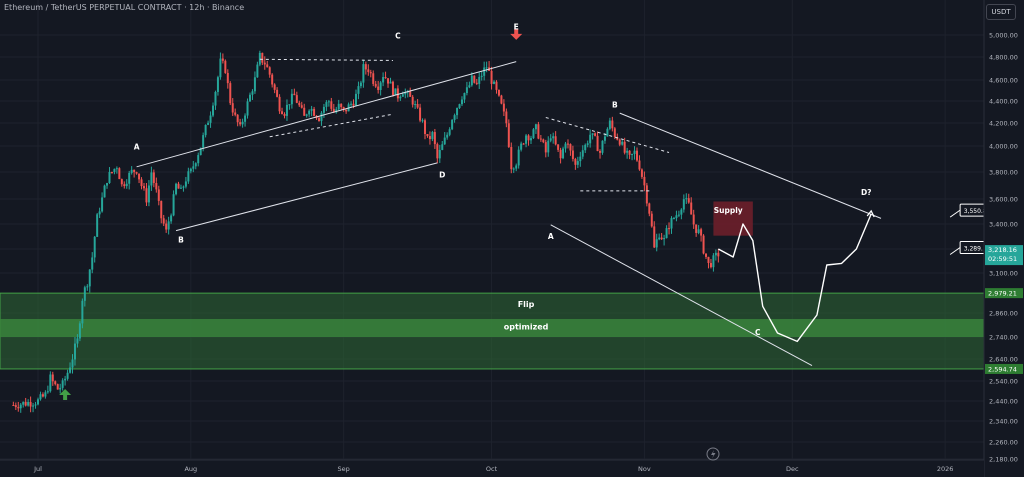  What do you see at coordinates (866, 192) in the screenshot?
I see `wave-label-d: D?` at bounding box center [866, 192].